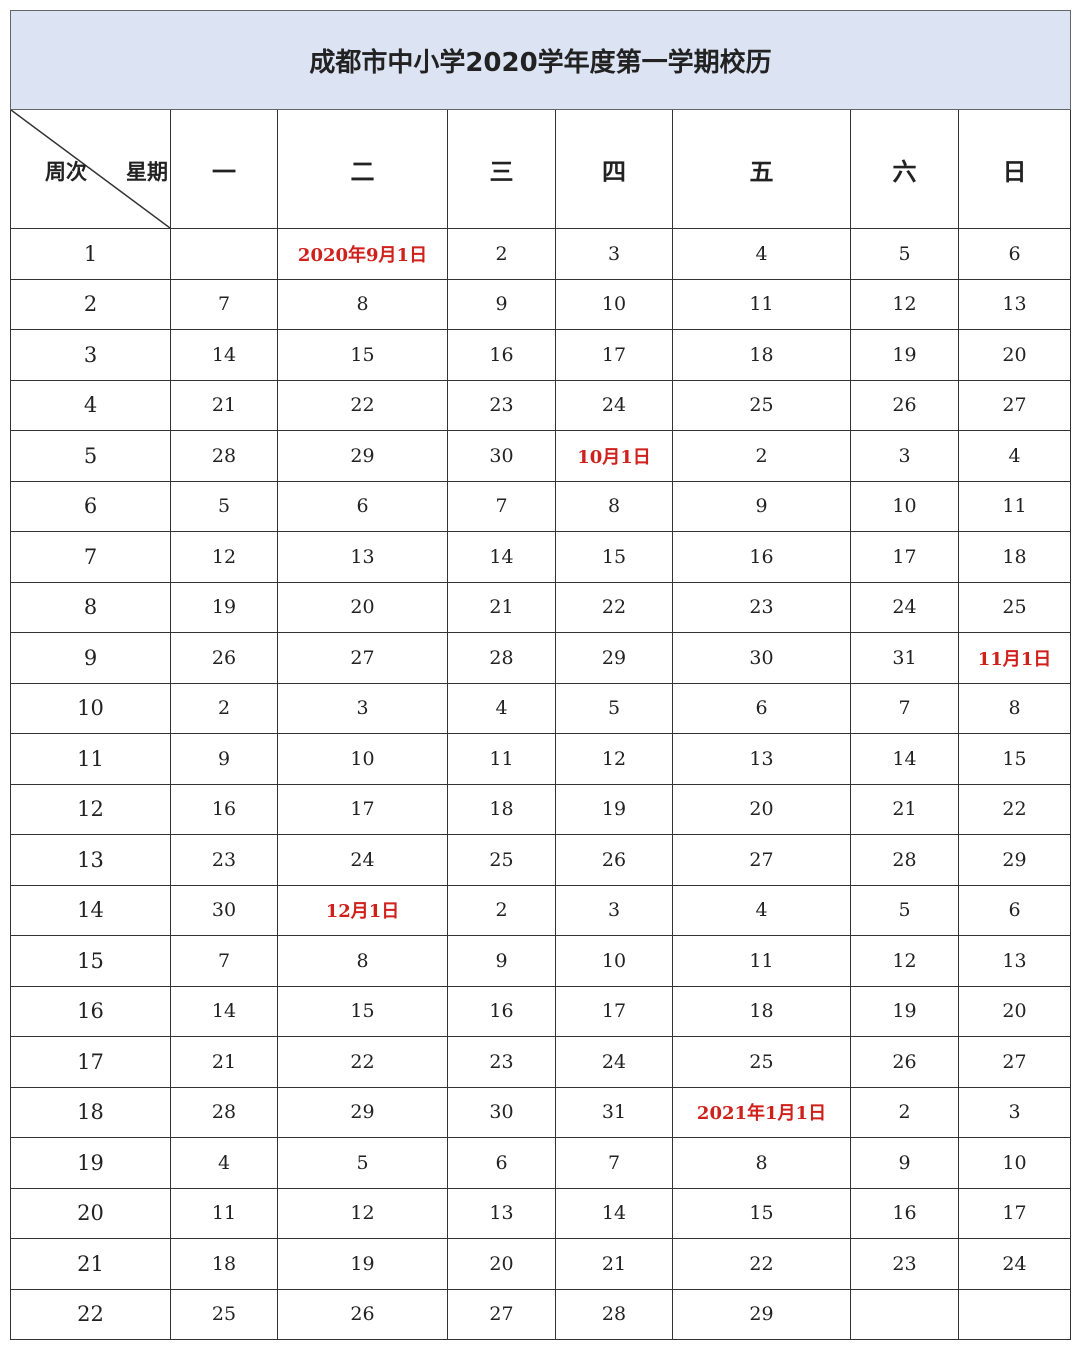 This screenshot has width=1080, height=1353. What do you see at coordinates (904, 304) in the screenshot?
I see `date-cell: 12` at bounding box center [904, 304].